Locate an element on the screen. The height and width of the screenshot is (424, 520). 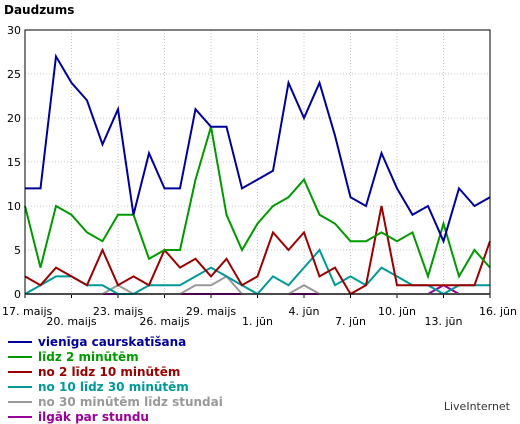
legend-item-under-2-min: līdz 2 minūtēm is located at coordinates (115, 356).